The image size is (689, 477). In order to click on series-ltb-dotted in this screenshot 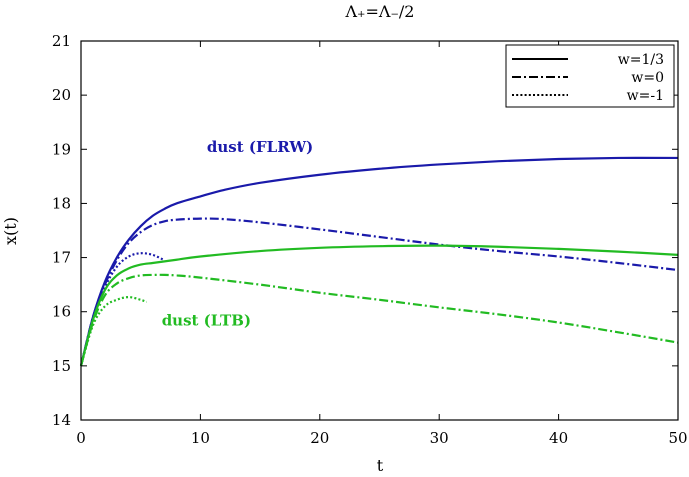, I will do `click(113, 331)`.